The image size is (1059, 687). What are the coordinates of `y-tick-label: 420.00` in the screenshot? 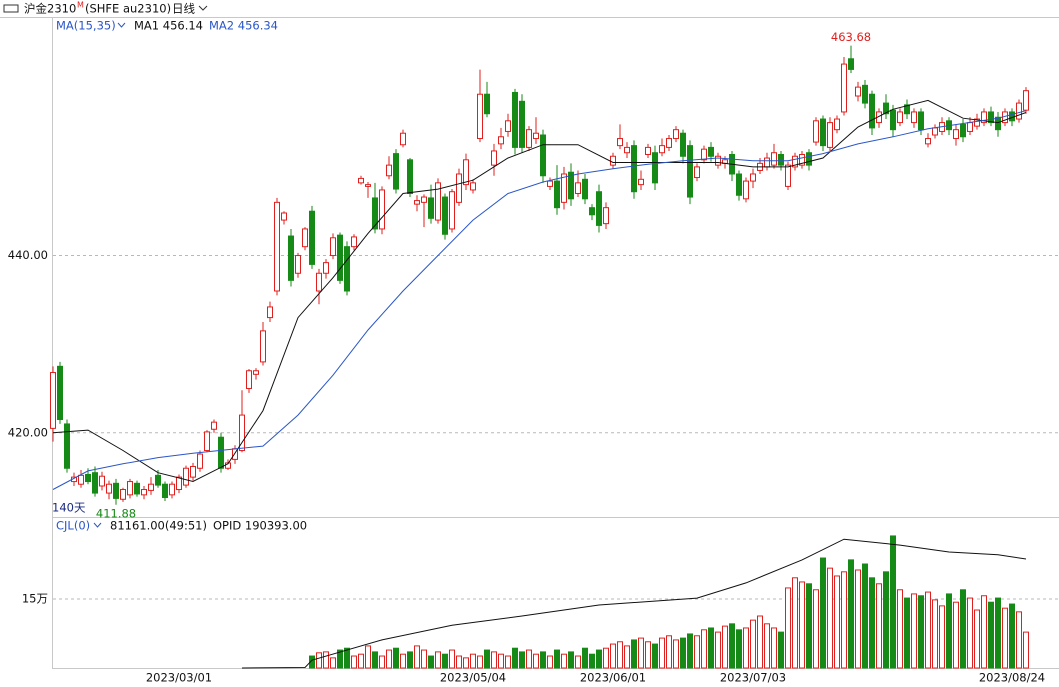 It's located at (28, 432).